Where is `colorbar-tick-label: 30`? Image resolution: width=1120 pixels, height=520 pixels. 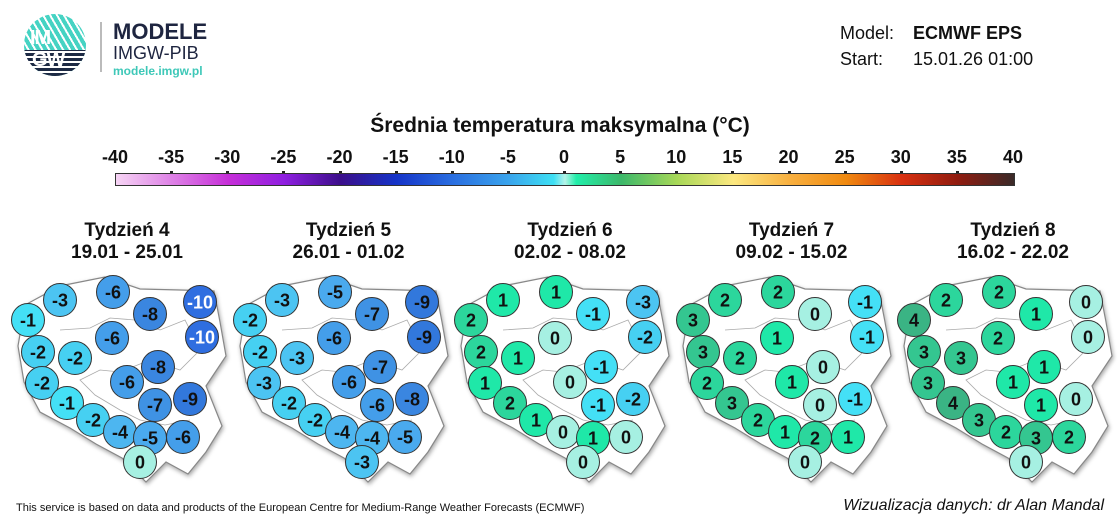
colorbar-tick-label: 30 is located at coordinates (900, 157).